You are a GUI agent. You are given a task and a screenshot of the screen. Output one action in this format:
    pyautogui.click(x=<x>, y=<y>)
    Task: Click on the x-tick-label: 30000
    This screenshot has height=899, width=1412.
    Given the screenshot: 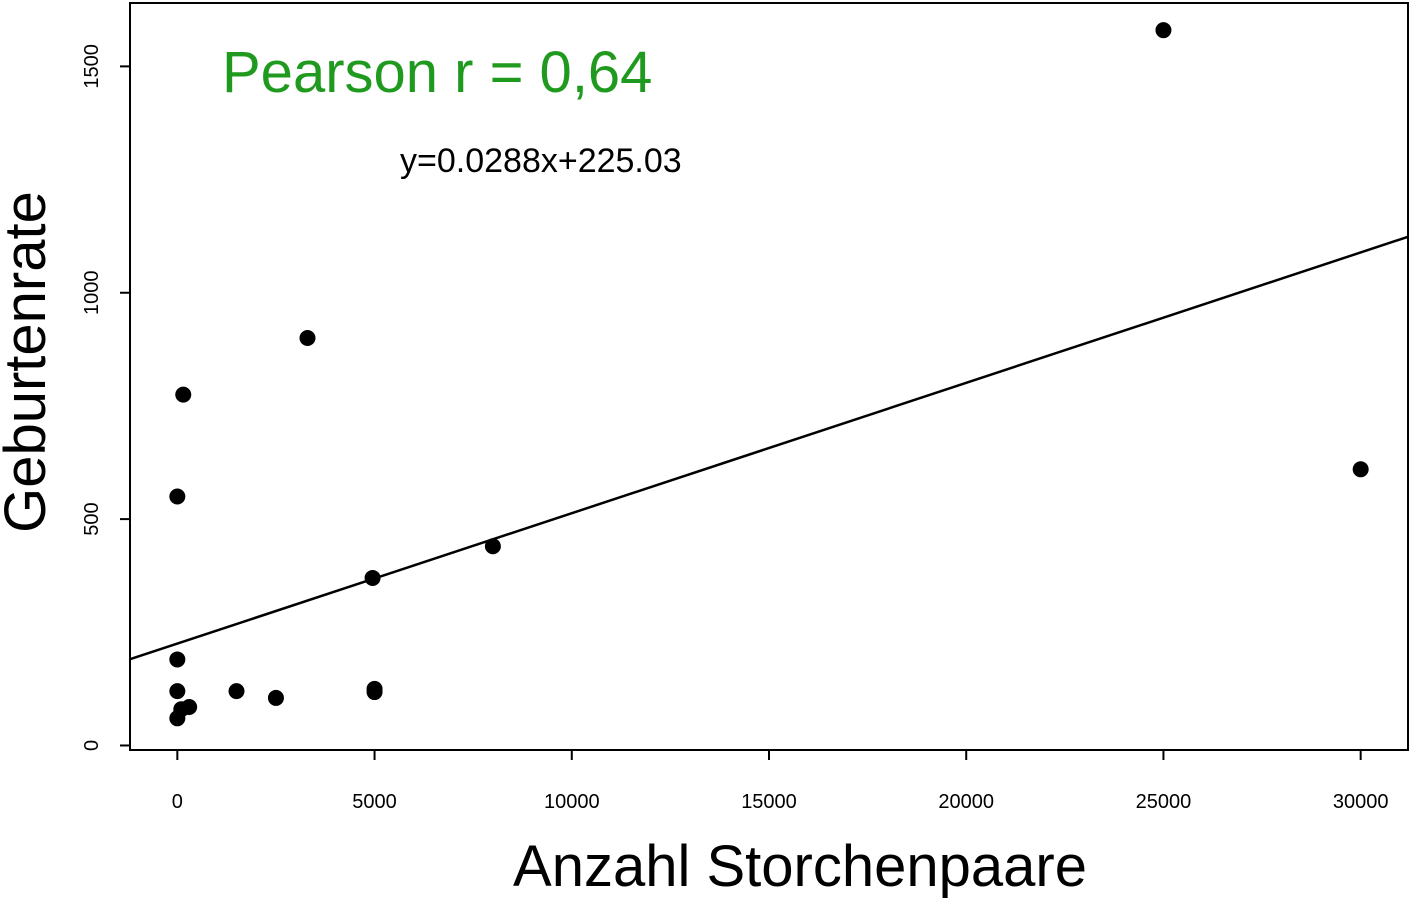 What is the action you would take?
    pyautogui.click(x=1361, y=802)
    